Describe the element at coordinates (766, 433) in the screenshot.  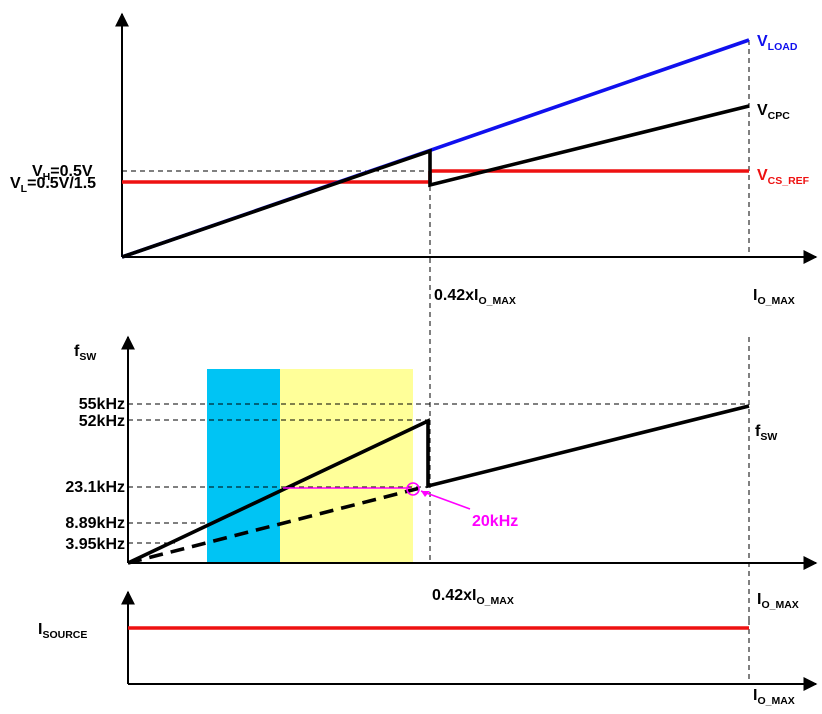
I see `fsw-line-label: fSW` at that location.